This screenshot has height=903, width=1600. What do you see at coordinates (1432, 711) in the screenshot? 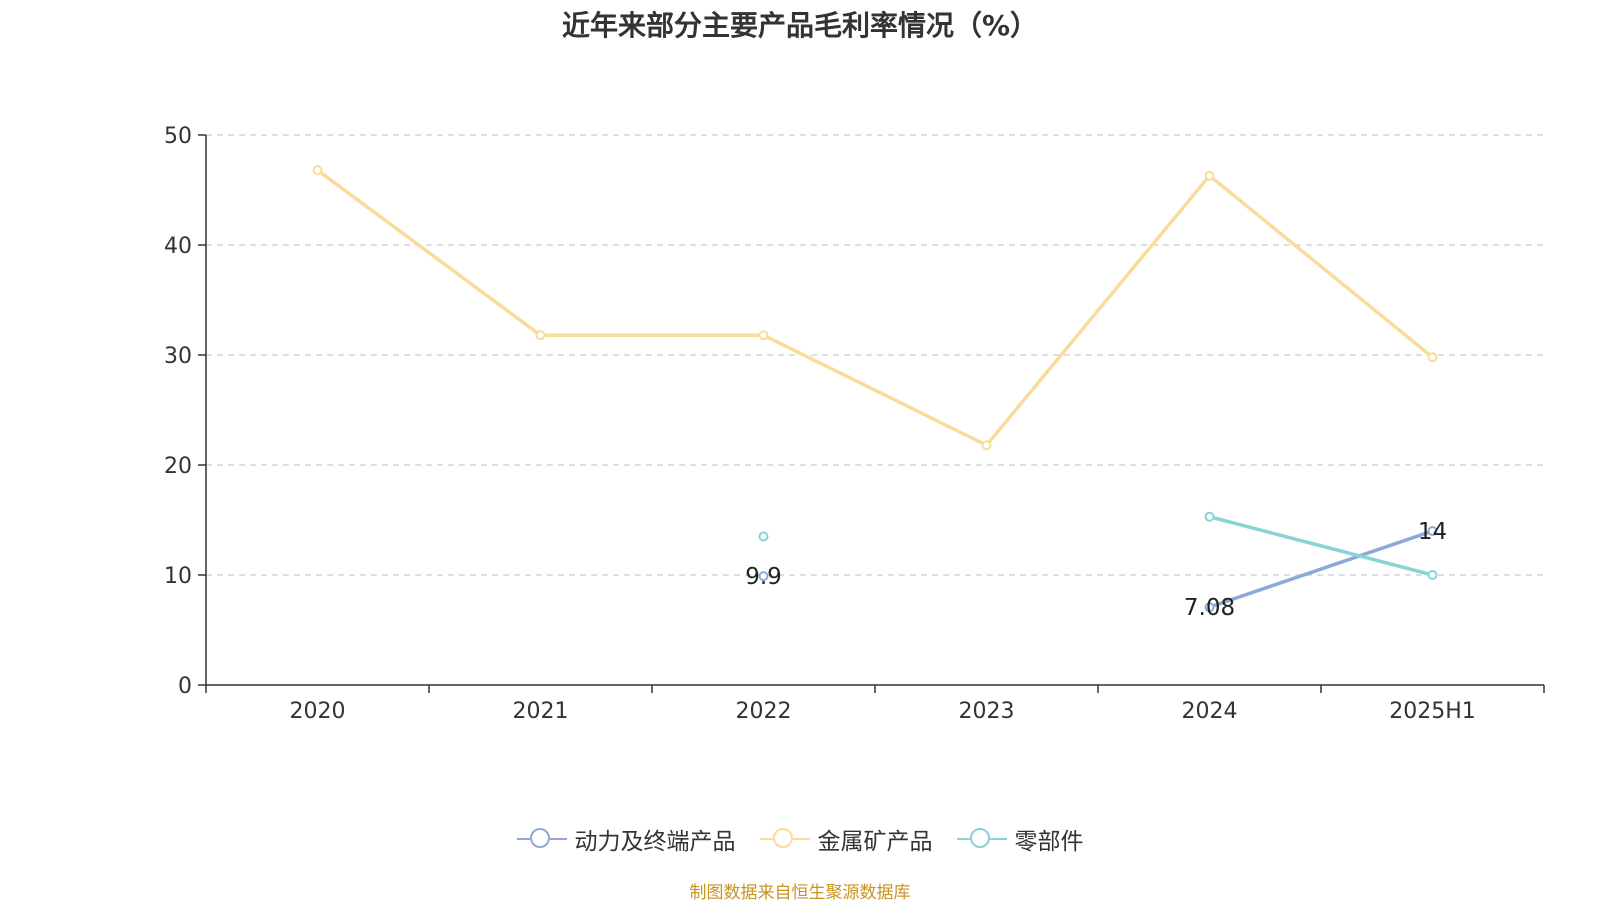
I see `x-tick-label: 2025H1` at bounding box center [1432, 711].